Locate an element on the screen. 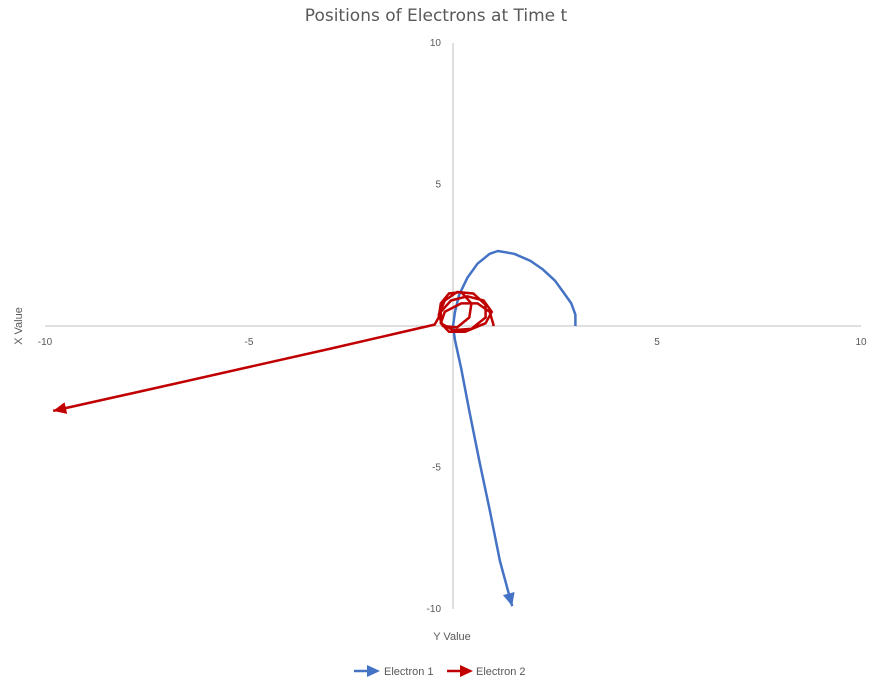 This screenshot has height=681, width=873. y-tick-label: -5 is located at coordinates (436, 468).